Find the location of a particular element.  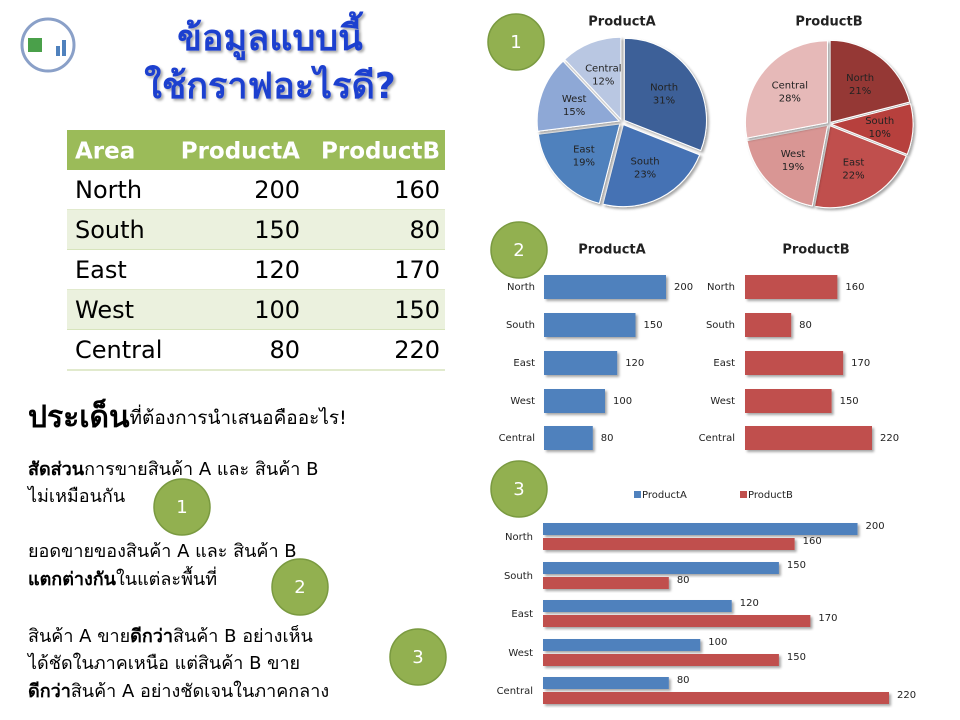

title-line: ข้อมูลแบบนี้ is located at coordinates (270, 36).